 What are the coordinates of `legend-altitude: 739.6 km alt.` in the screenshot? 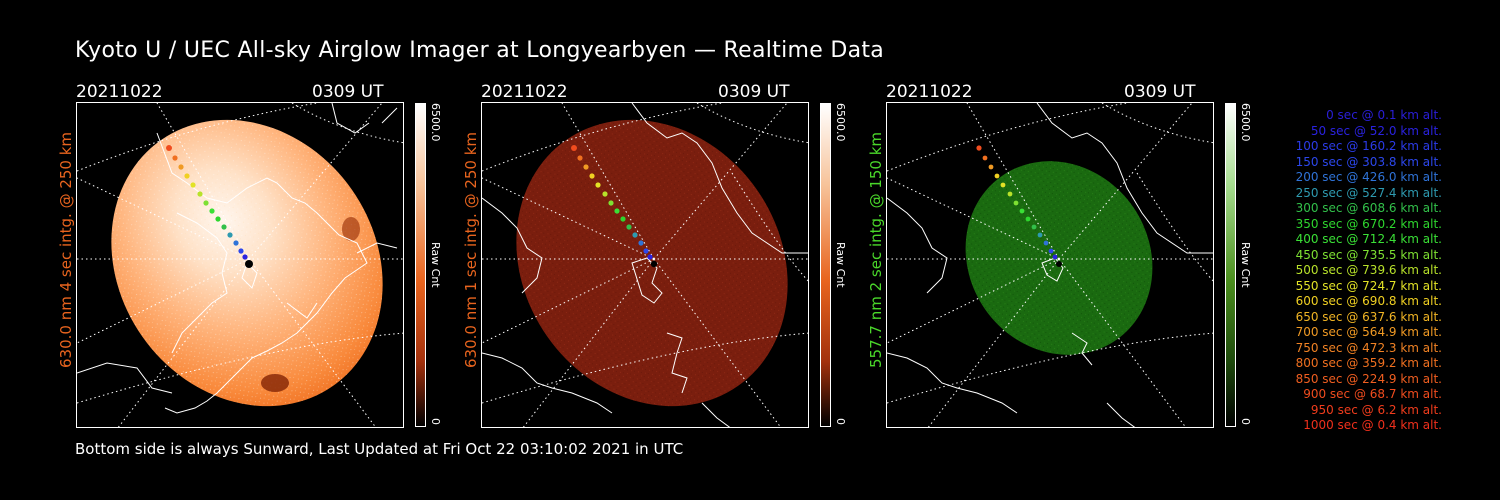 It's located at (1402, 270).